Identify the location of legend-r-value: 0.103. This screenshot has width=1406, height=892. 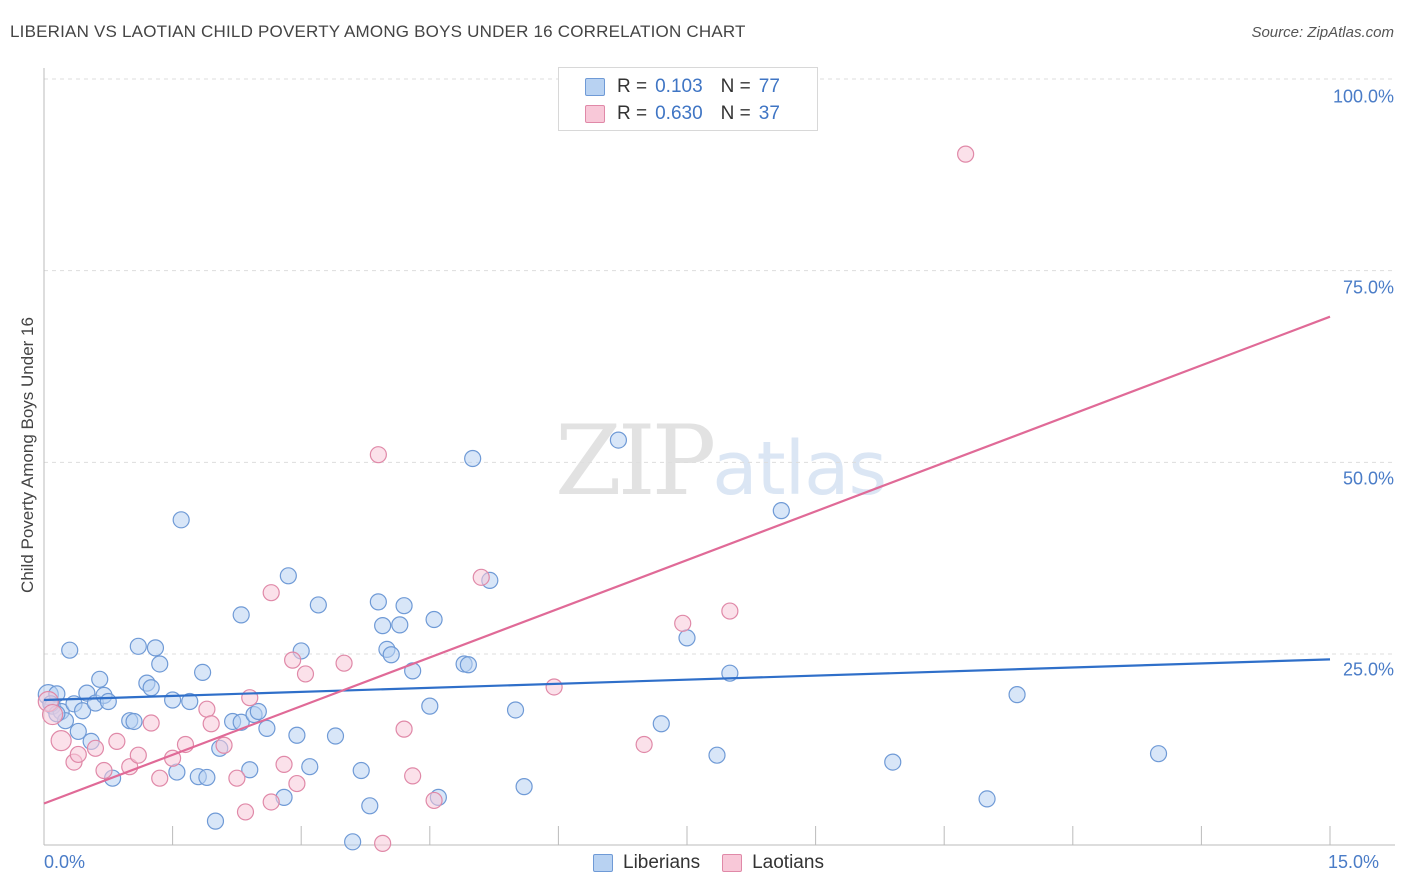
(679, 86).